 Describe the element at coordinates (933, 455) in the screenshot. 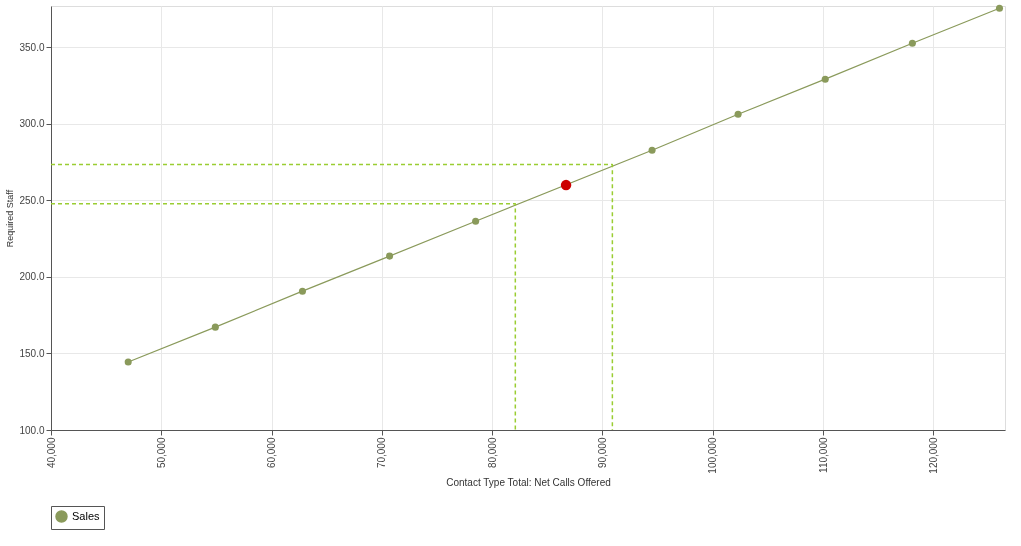

I see `x-tick-label: 120,000` at that location.